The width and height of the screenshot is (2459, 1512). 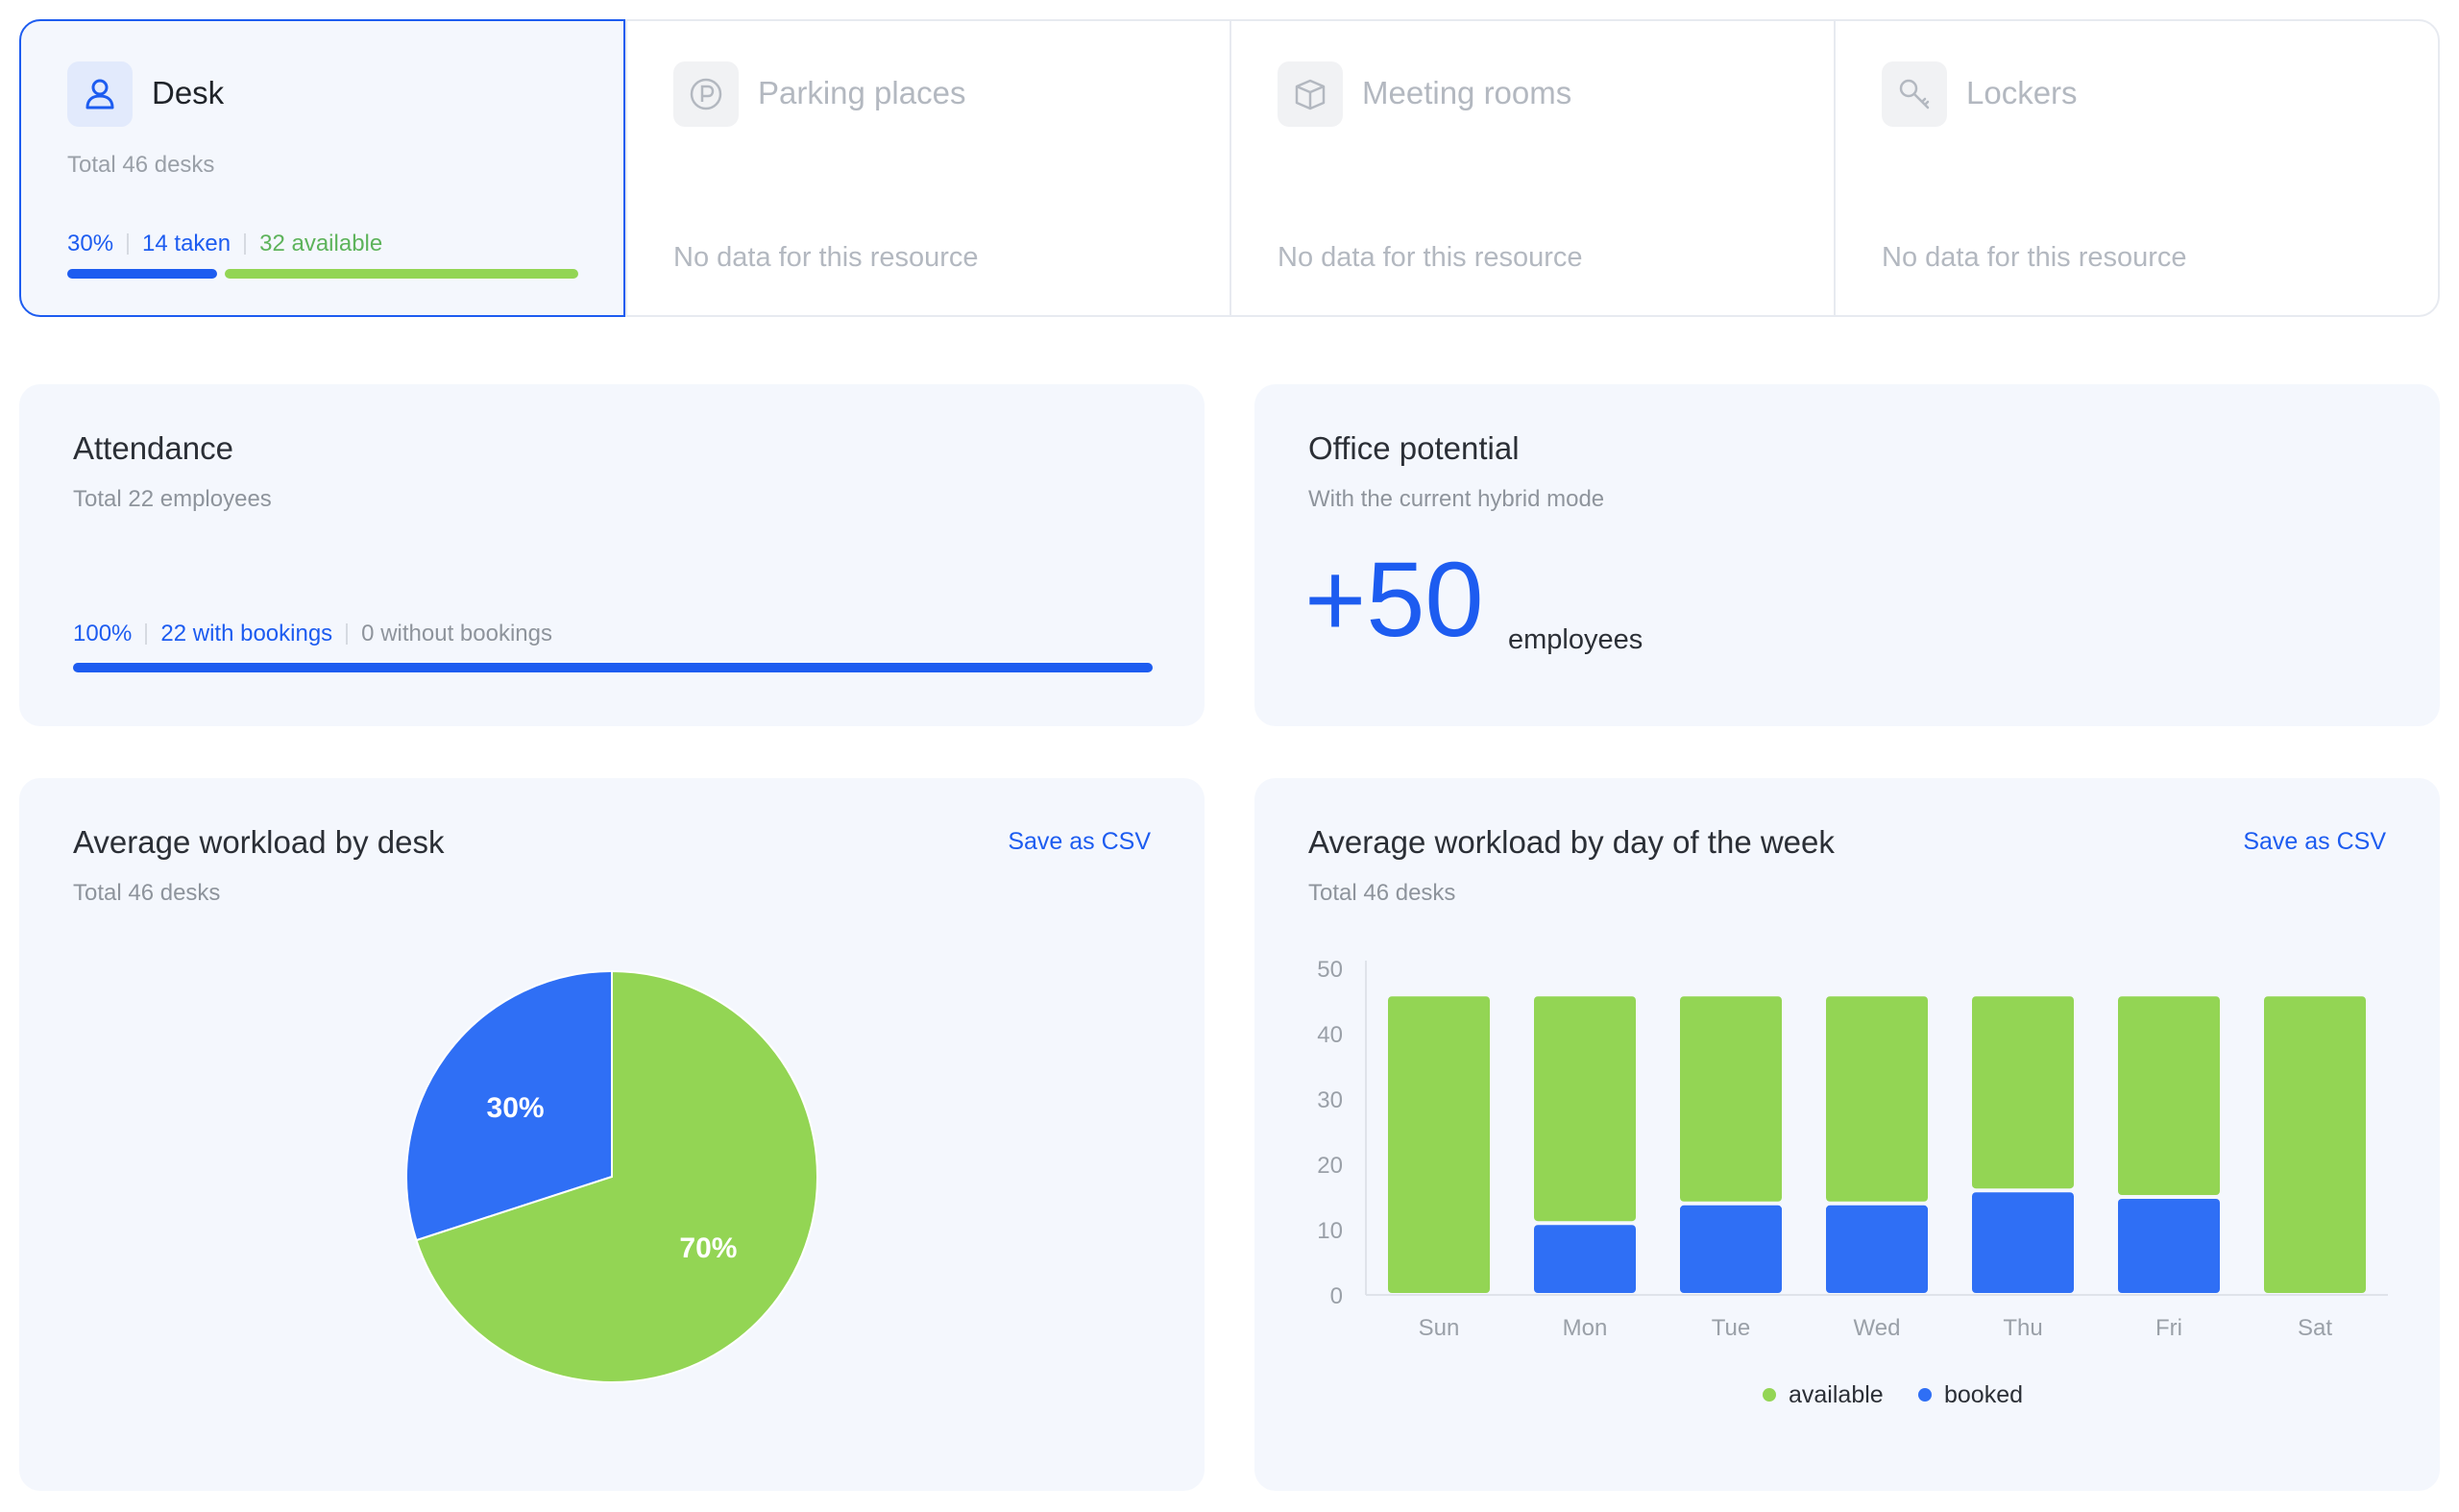 I want to click on tab-lockers: Lockers No data for this resource, so click(x=2136, y=168).